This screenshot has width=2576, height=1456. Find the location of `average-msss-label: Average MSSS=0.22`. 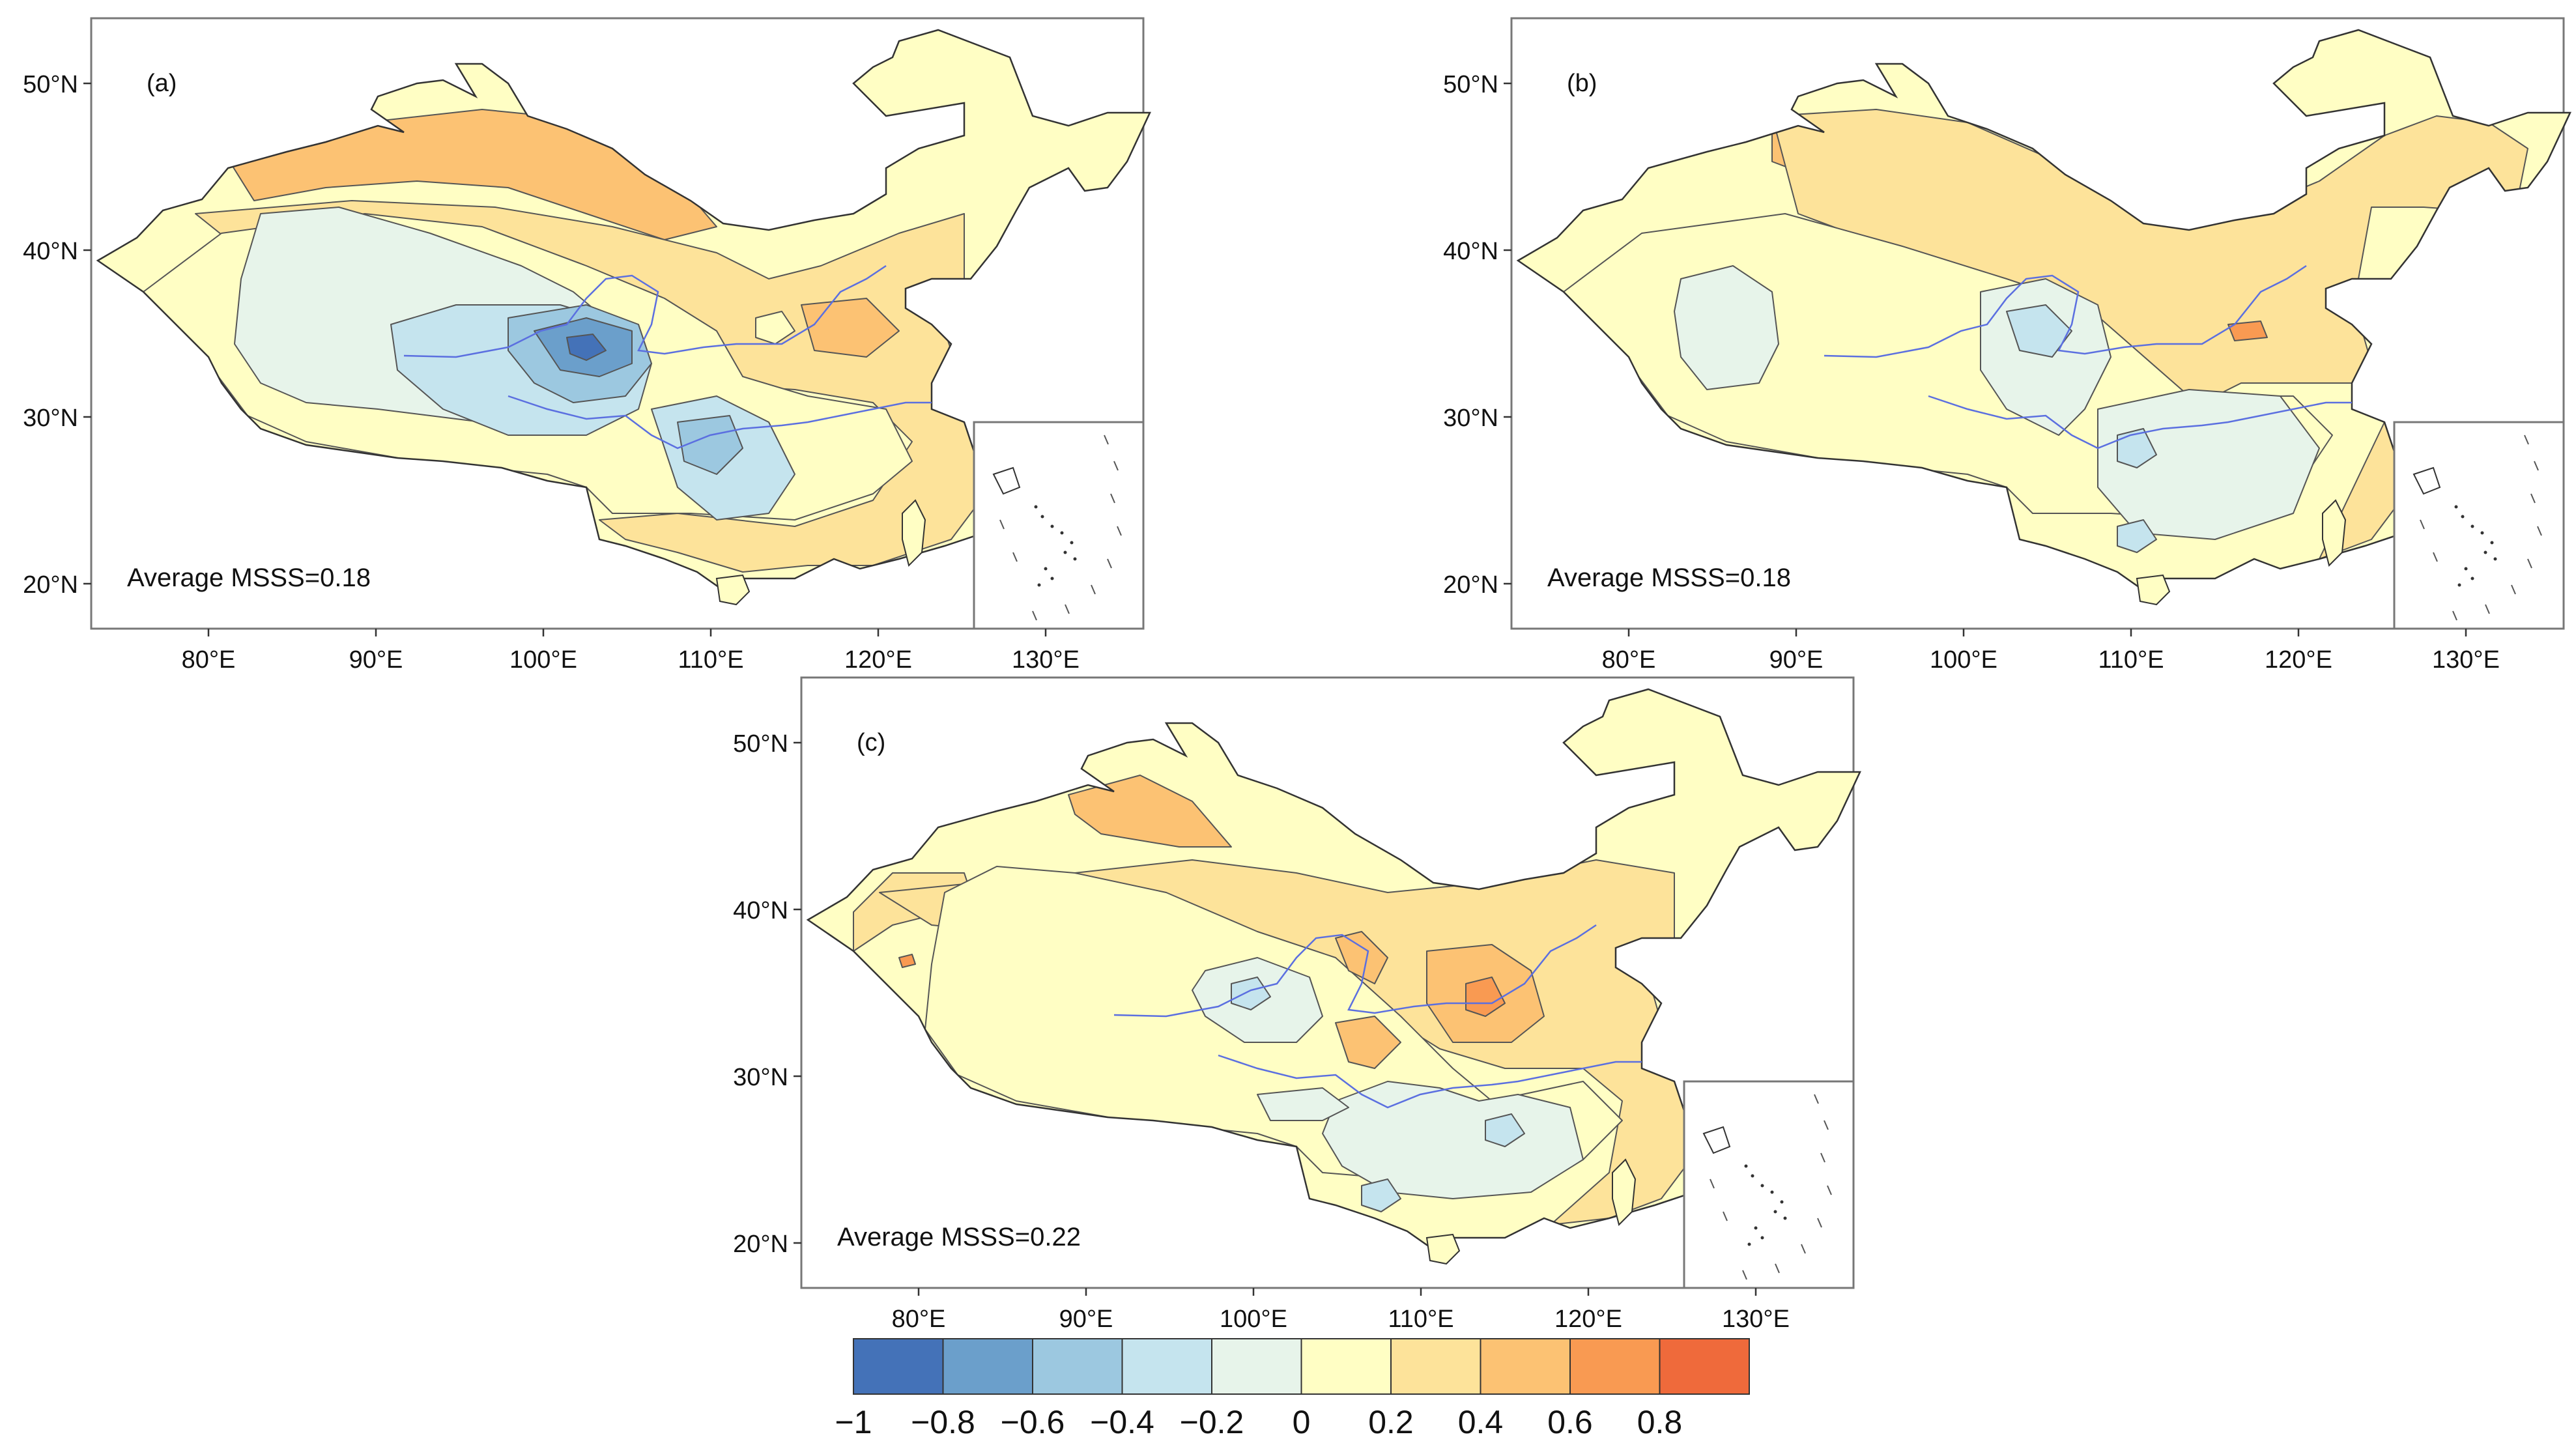

average-msss-label: Average MSSS=0.22 is located at coordinates (959, 1237).